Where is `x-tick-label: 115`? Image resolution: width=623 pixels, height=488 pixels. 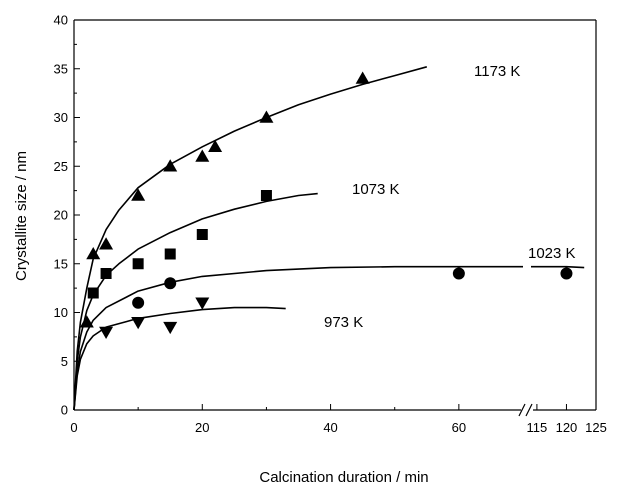
x-tick-label: 115 is located at coordinates (537, 427).